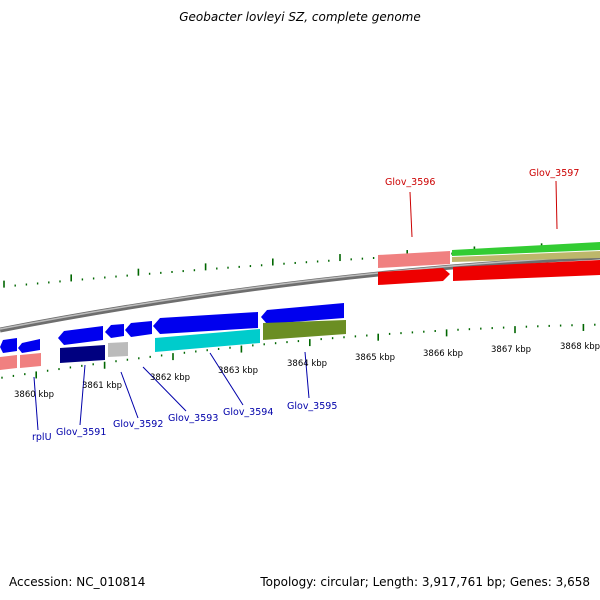  What do you see at coordinates (554, 173) in the screenshot?
I see `gene-label: Glov_3597` at bounding box center [554, 173].